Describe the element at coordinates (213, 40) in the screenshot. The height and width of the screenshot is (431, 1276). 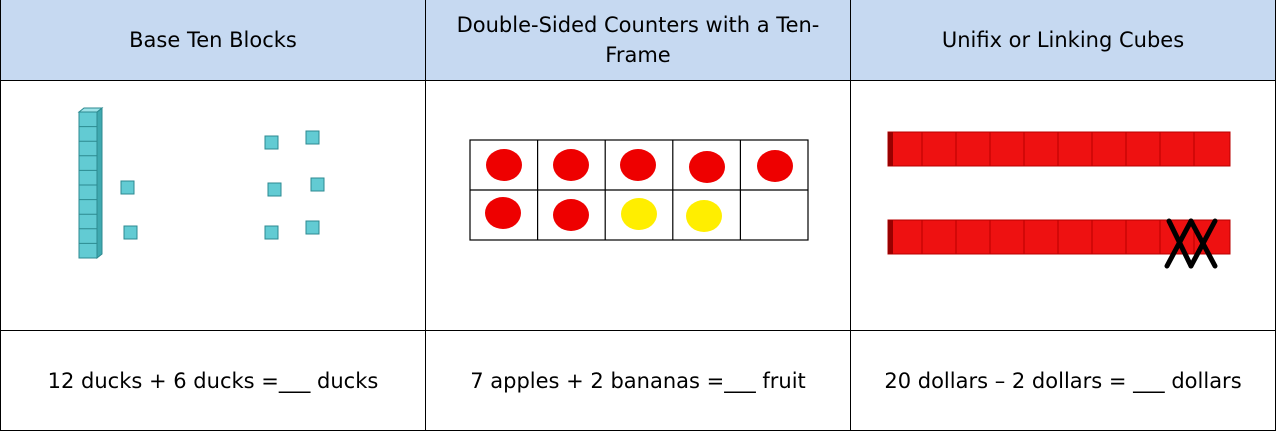
I see `column-header: Base Ten Blocks` at that location.